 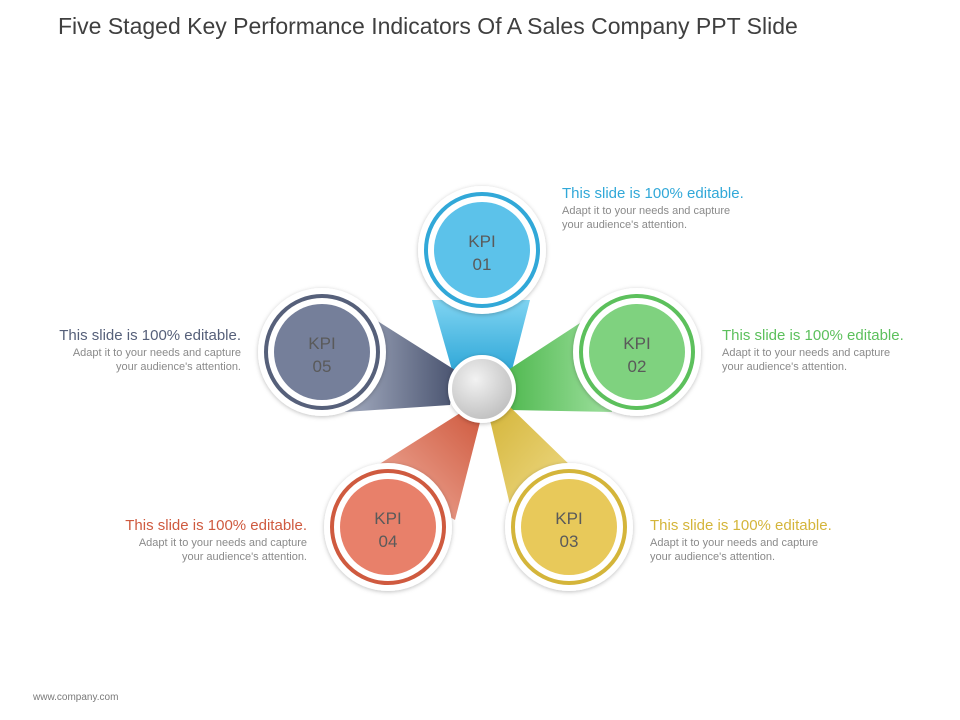 I want to click on footer-url: www.company.com, so click(x=76, y=697).